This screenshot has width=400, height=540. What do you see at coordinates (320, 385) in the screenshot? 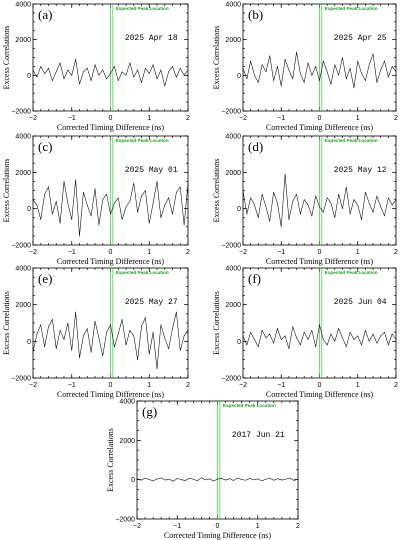
I see `x-tick-label: 0` at bounding box center [320, 385].